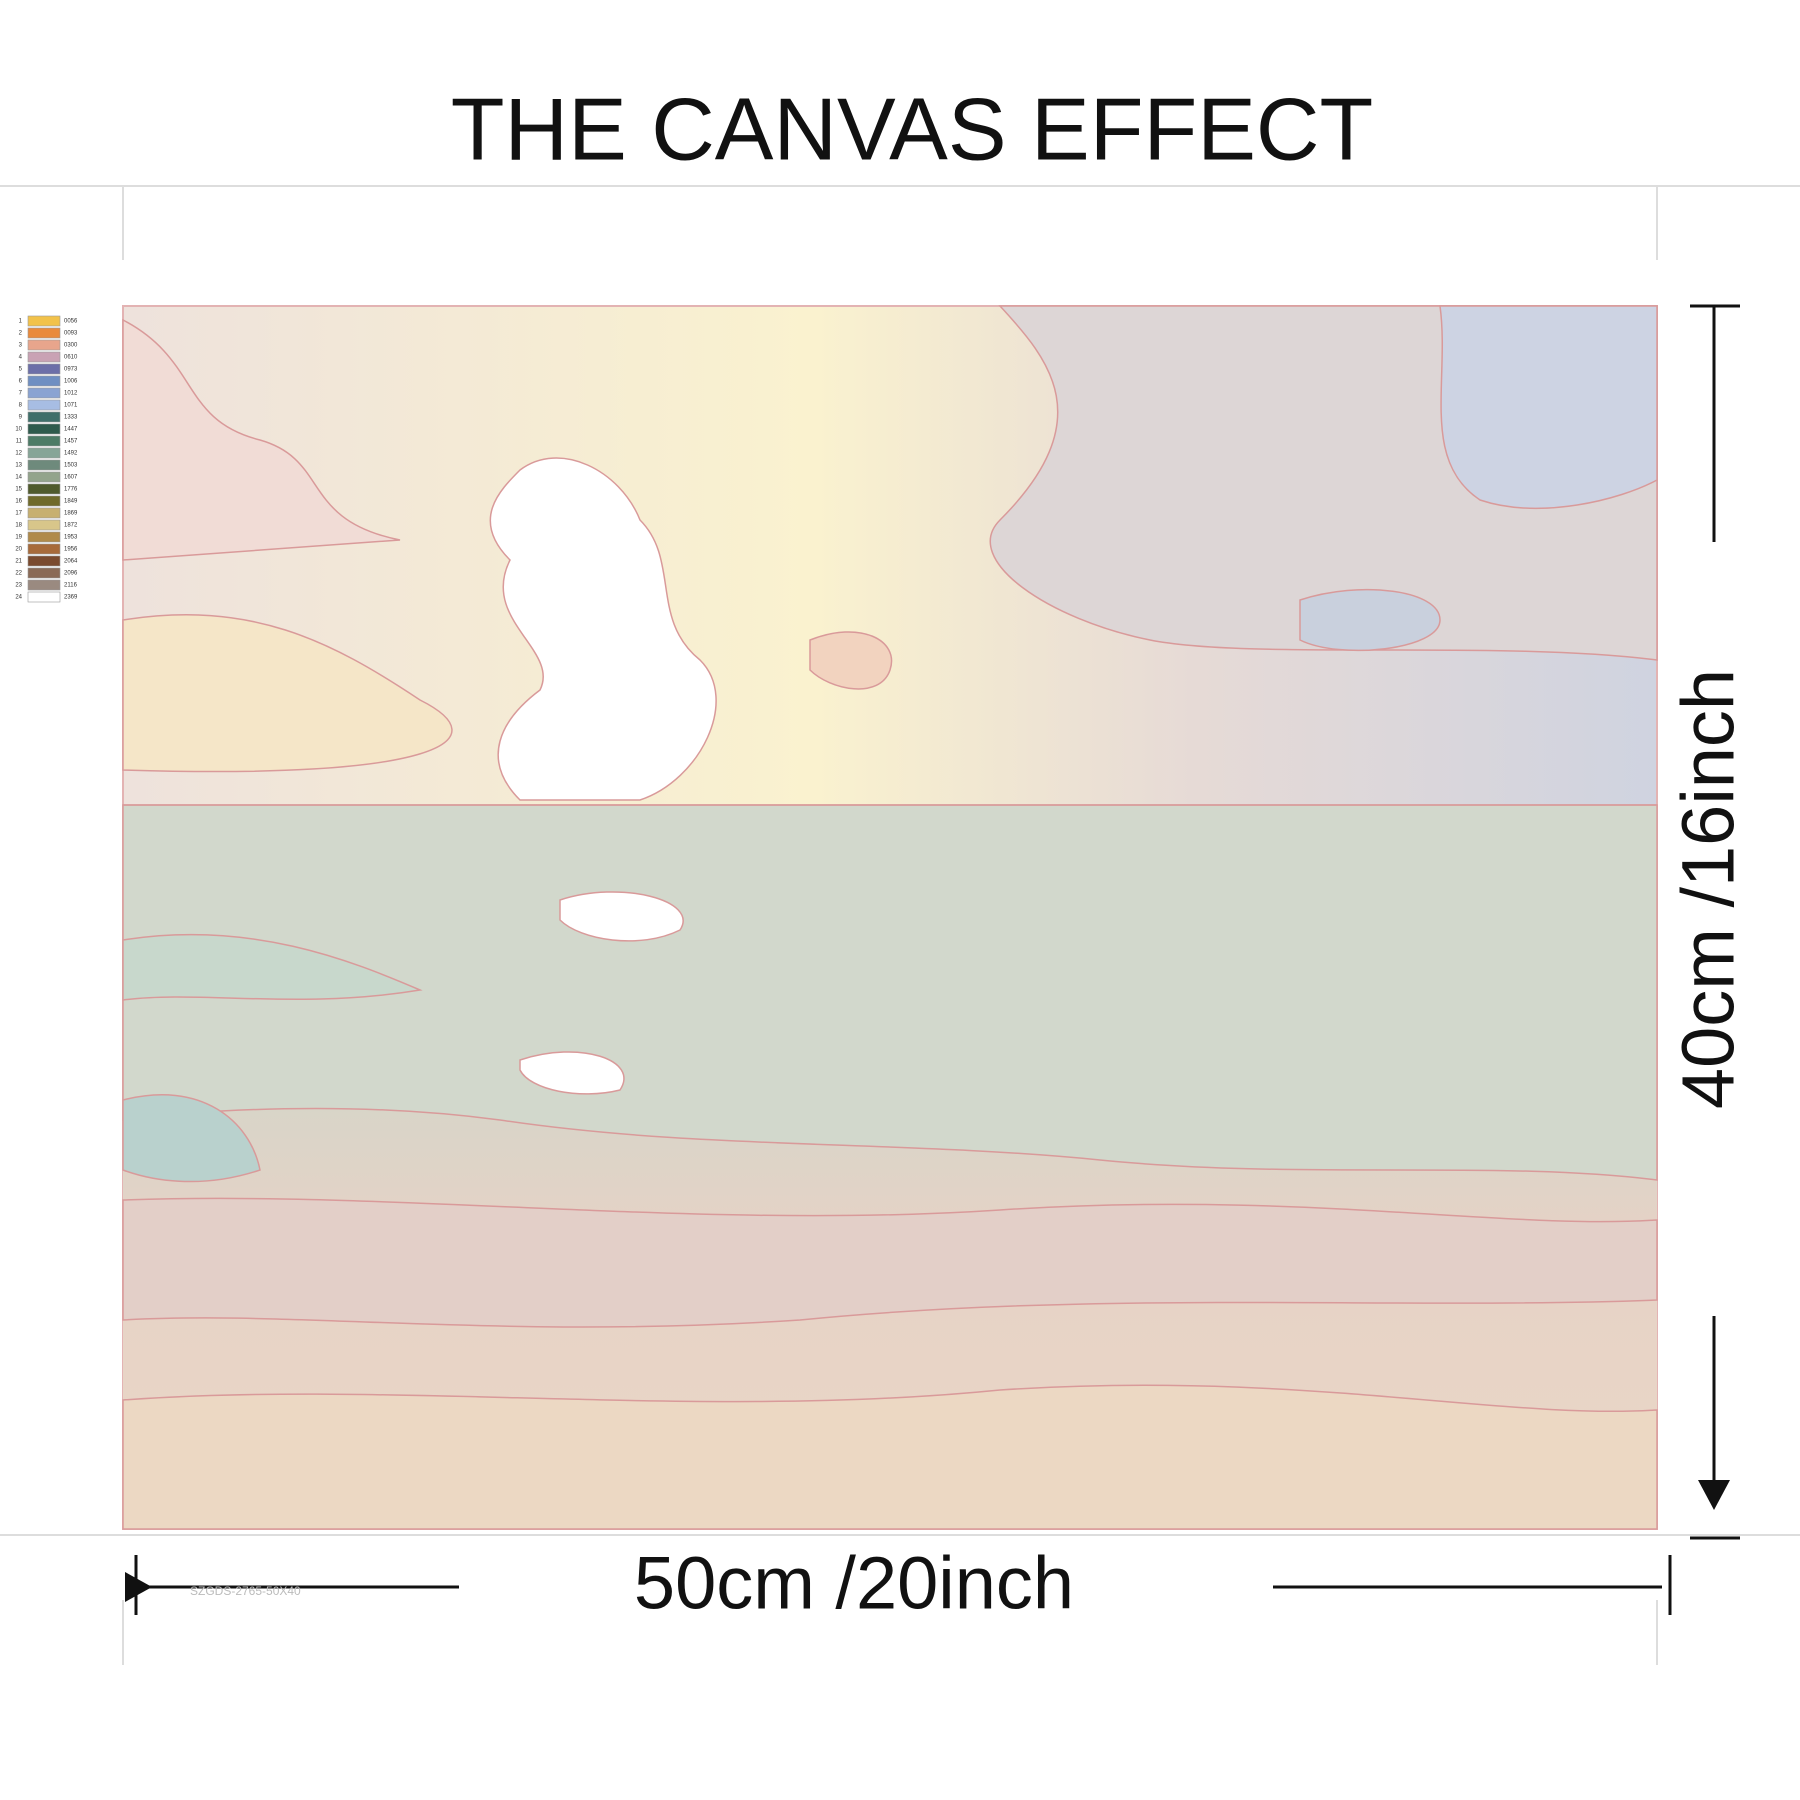 The height and width of the screenshot is (1800, 1800). Describe the element at coordinates (71, 550) in the screenshot. I see `palette-code: 1956` at that location.